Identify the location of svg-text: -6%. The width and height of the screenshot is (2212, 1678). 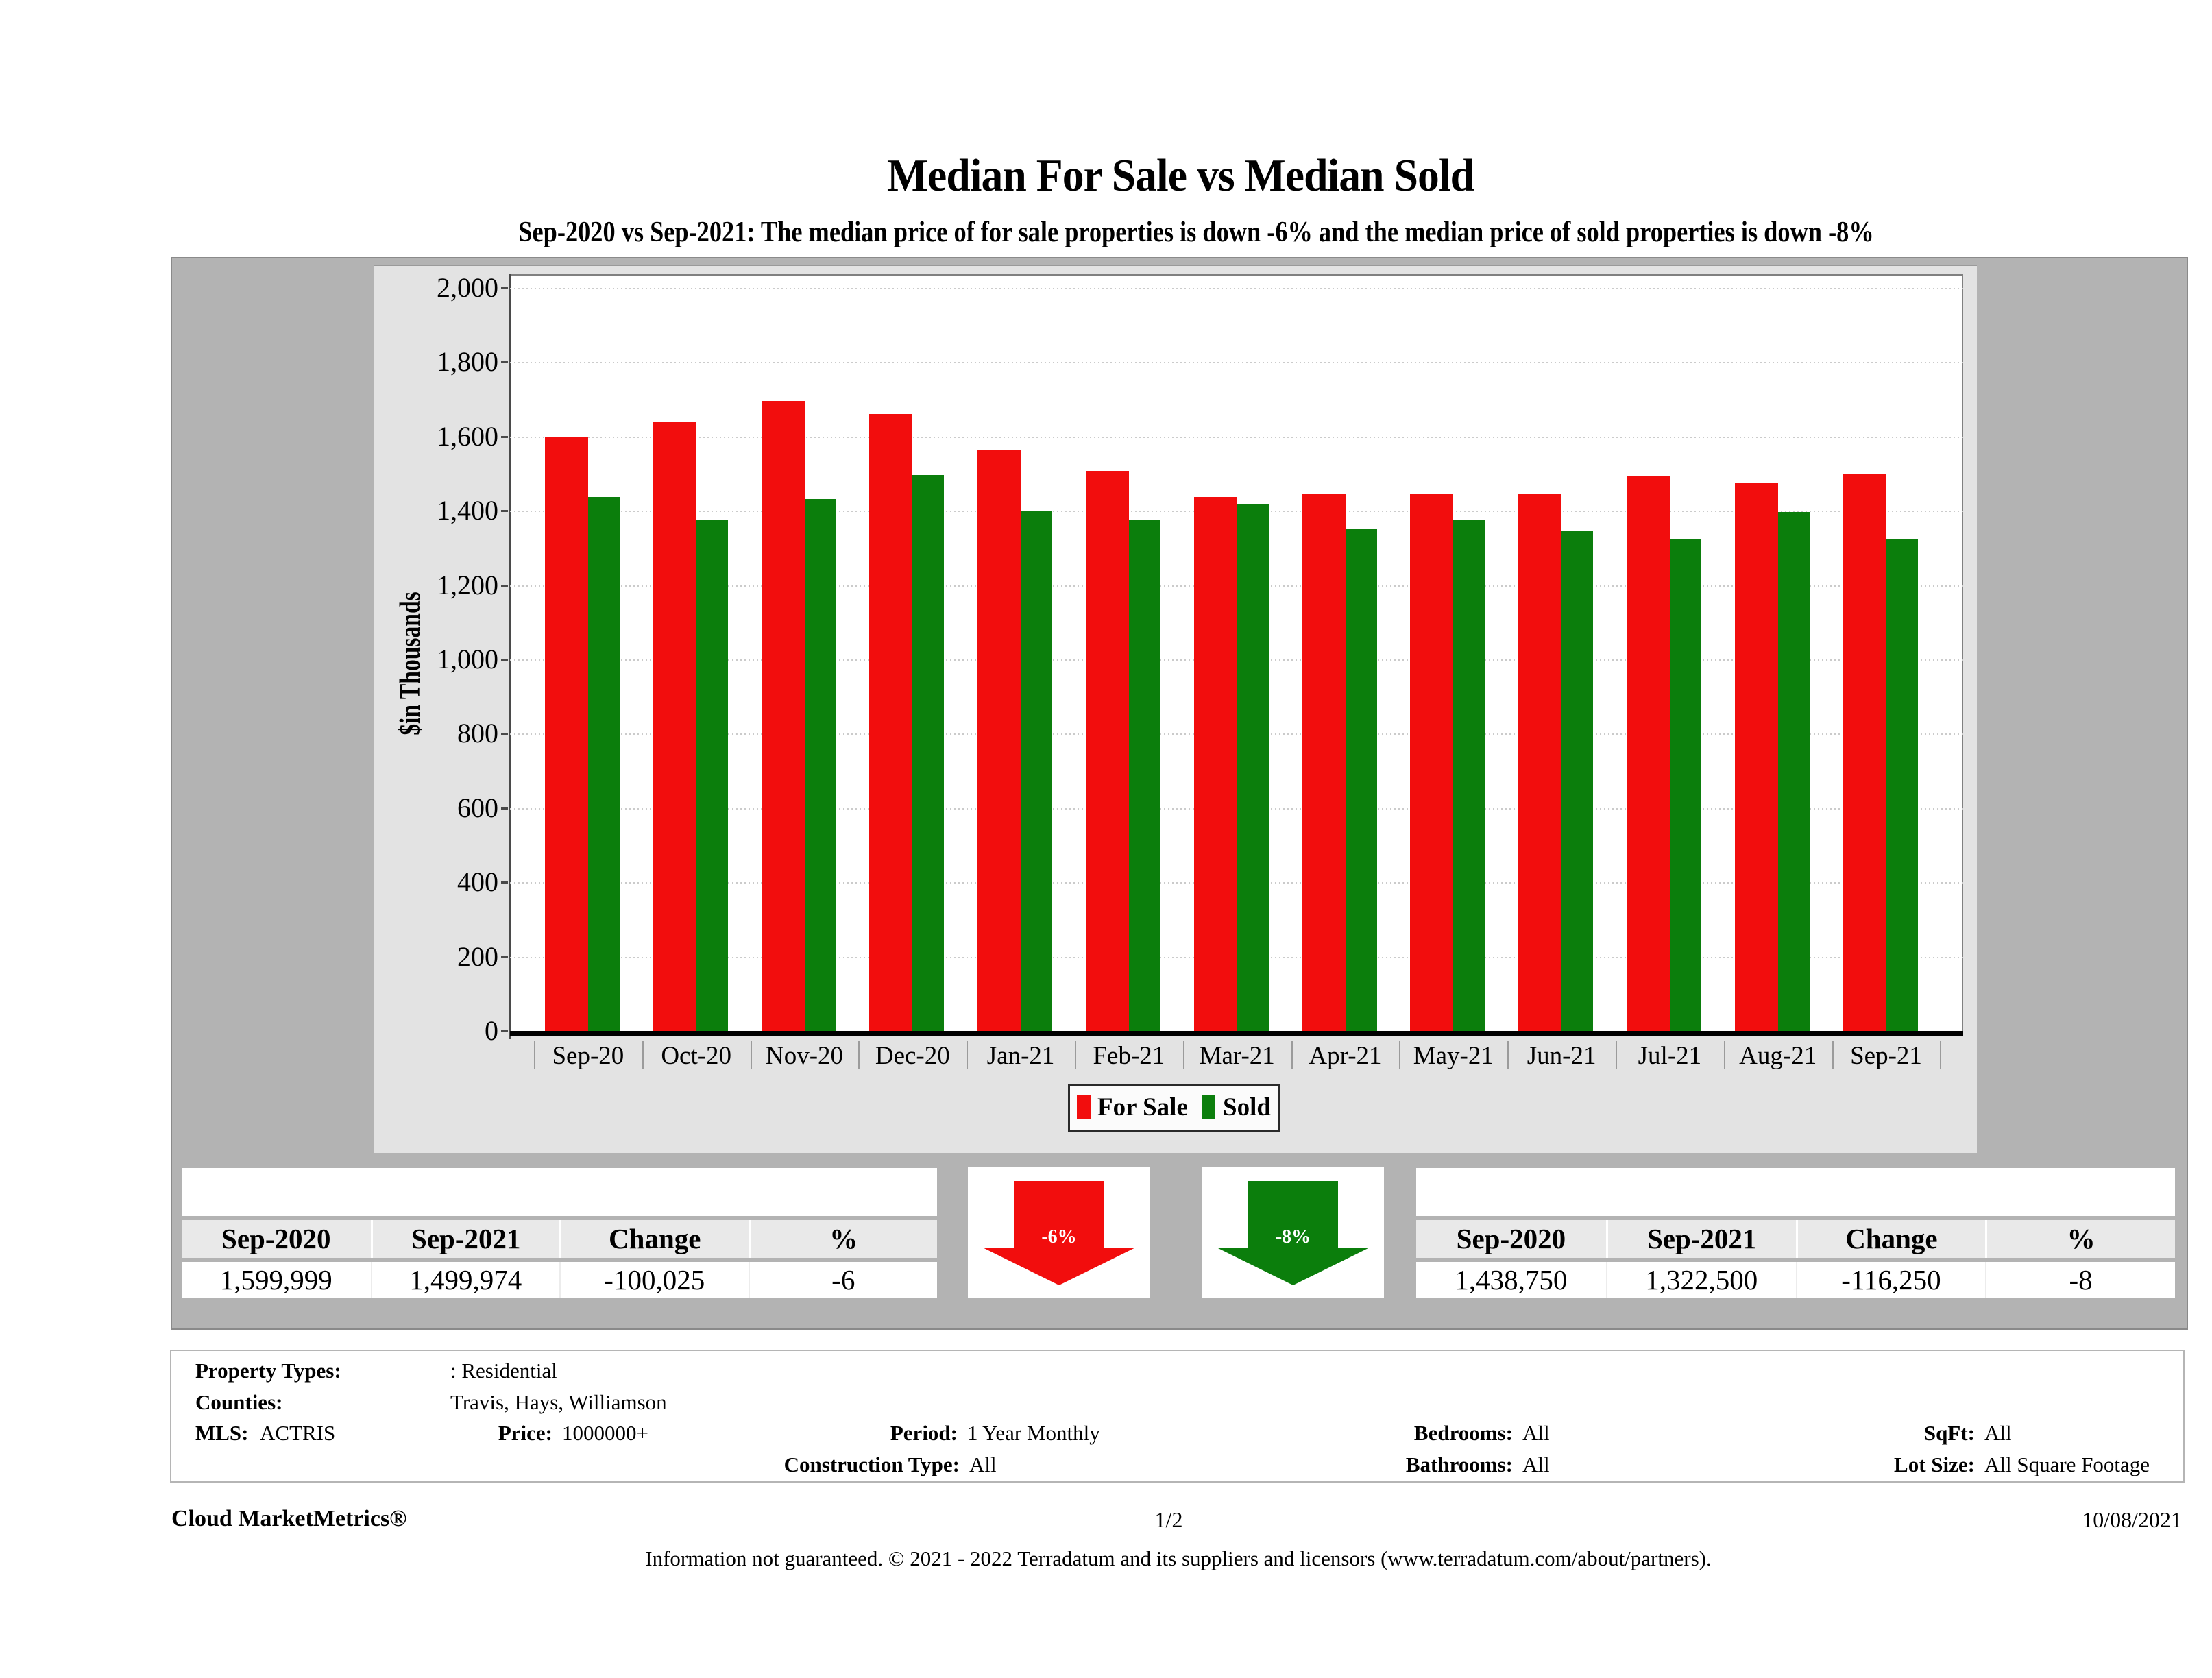
(1058, 1237).